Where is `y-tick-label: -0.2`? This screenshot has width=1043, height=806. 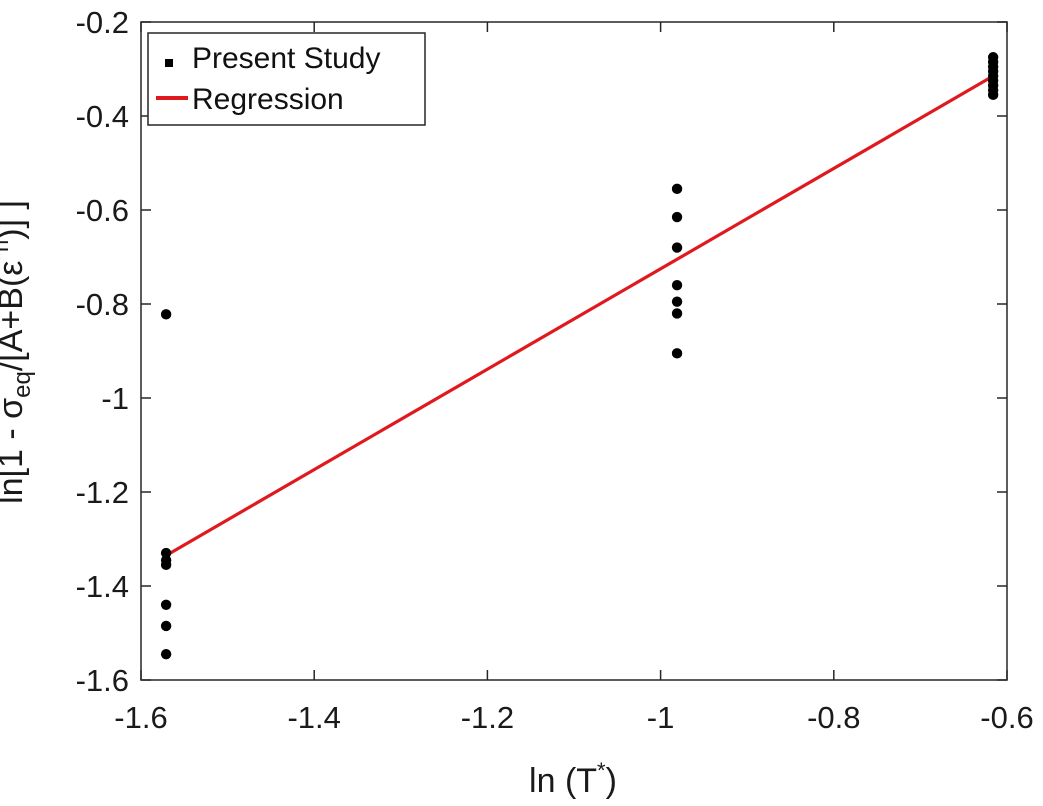
y-tick-label: -0.2 is located at coordinates (102, 22).